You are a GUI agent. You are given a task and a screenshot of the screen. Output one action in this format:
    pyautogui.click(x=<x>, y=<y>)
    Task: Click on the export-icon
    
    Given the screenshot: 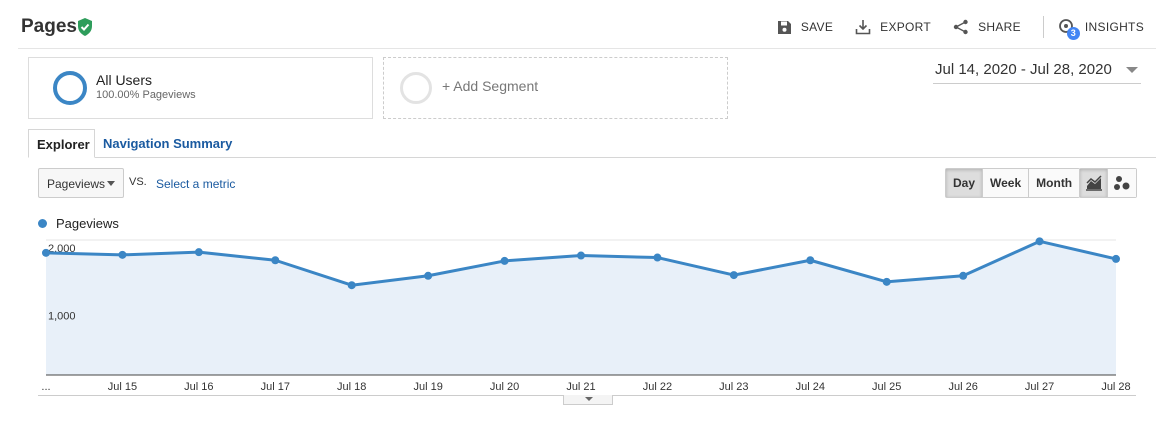 What is the action you would take?
    pyautogui.click(x=863, y=27)
    